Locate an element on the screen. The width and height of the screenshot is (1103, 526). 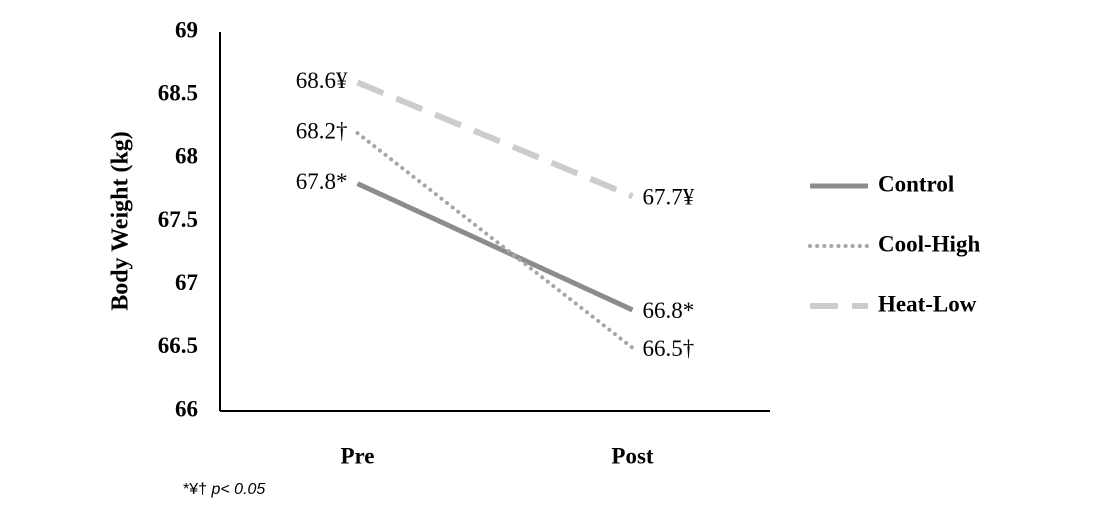
y-tick-label: 67.5 is located at coordinates (178, 219).